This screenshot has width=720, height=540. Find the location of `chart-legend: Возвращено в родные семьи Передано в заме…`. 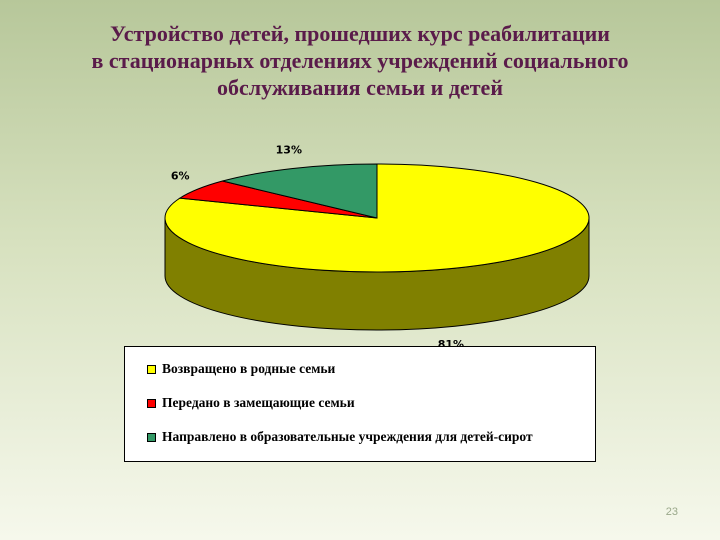

chart-legend: Возвращено в родные семьи Передано в заме… is located at coordinates (360, 404).